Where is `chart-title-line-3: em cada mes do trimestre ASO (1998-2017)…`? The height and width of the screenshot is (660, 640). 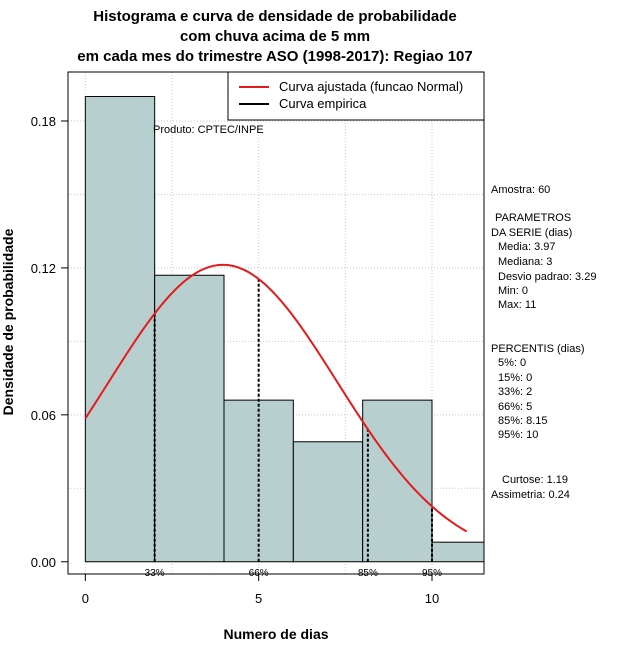
chart-title-line-3: em cada mes do trimestre ASO (1998-2017)… is located at coordinates (274, 56).